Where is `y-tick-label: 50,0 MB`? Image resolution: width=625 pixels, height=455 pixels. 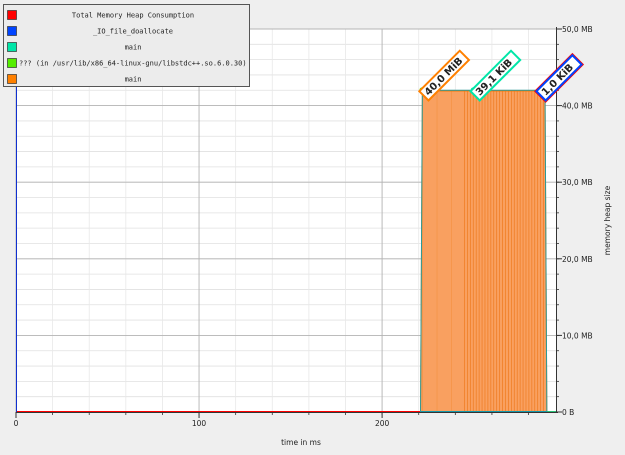
y-tick-label: 50,0 MB is located at coordinates (577, 29).